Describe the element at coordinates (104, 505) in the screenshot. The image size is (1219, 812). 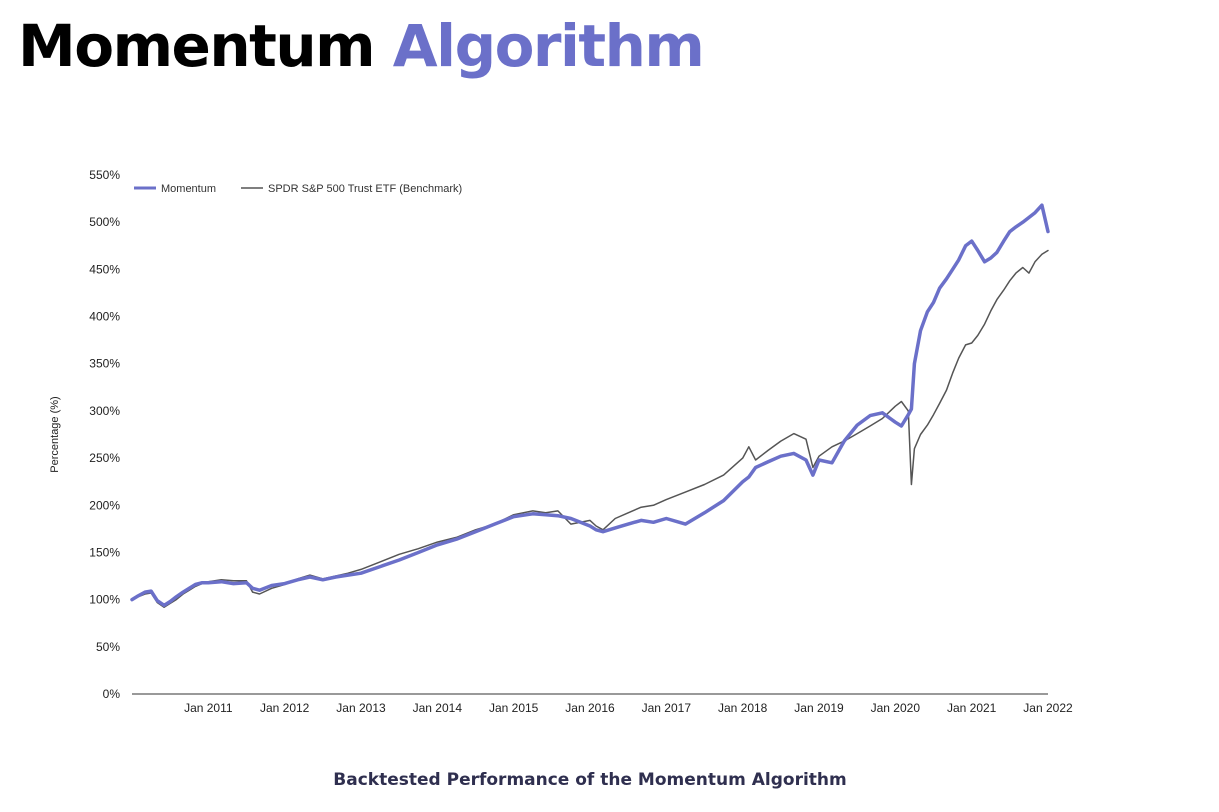
I see `y-tick-label: 200%` at that location.